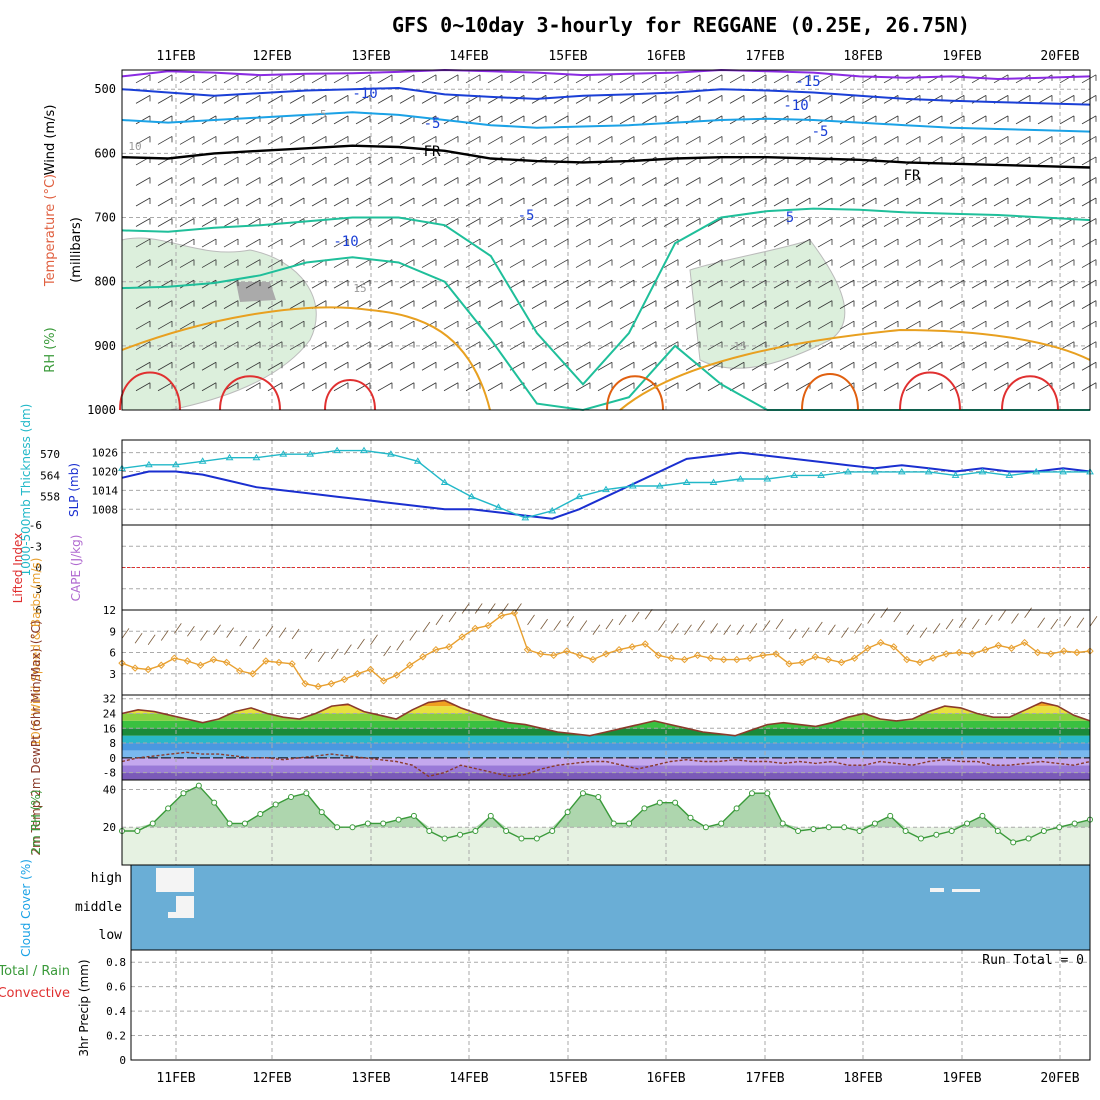 This screenshot has height=1100, width=1100. Describe the element at coordinates (26, 490) in the screenshot. I see `thickness-ylabel: 1000-500mb Thickness (dm)` at that location.